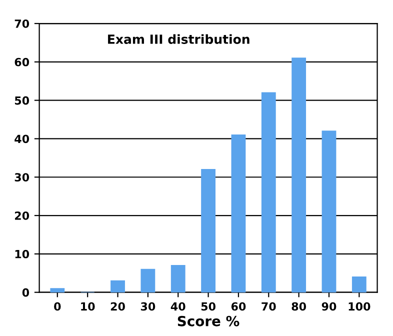 Image resolution: width=393 pixels, height=336 pixels. I want to click on text: Exam III distribution, so click(179, 39).